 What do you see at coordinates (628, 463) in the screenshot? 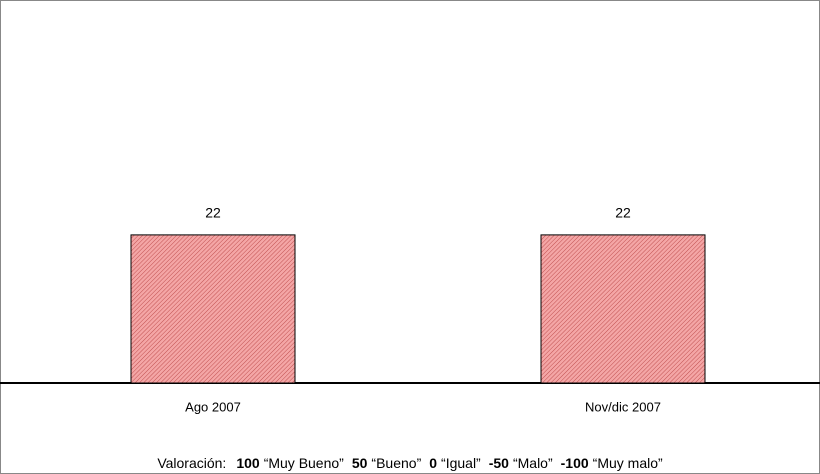
I see `scale-label: “Muy malo”` at bounding box center [628, 463].